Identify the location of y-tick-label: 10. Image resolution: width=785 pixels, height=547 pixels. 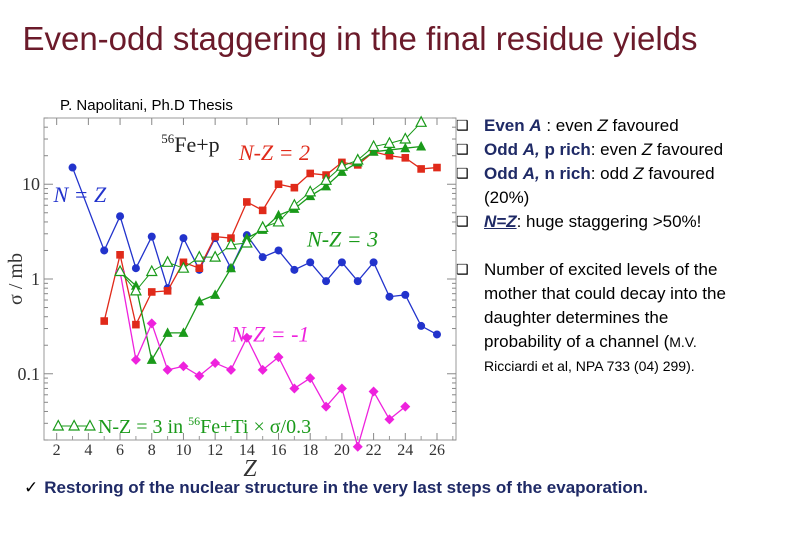
(31, 184).